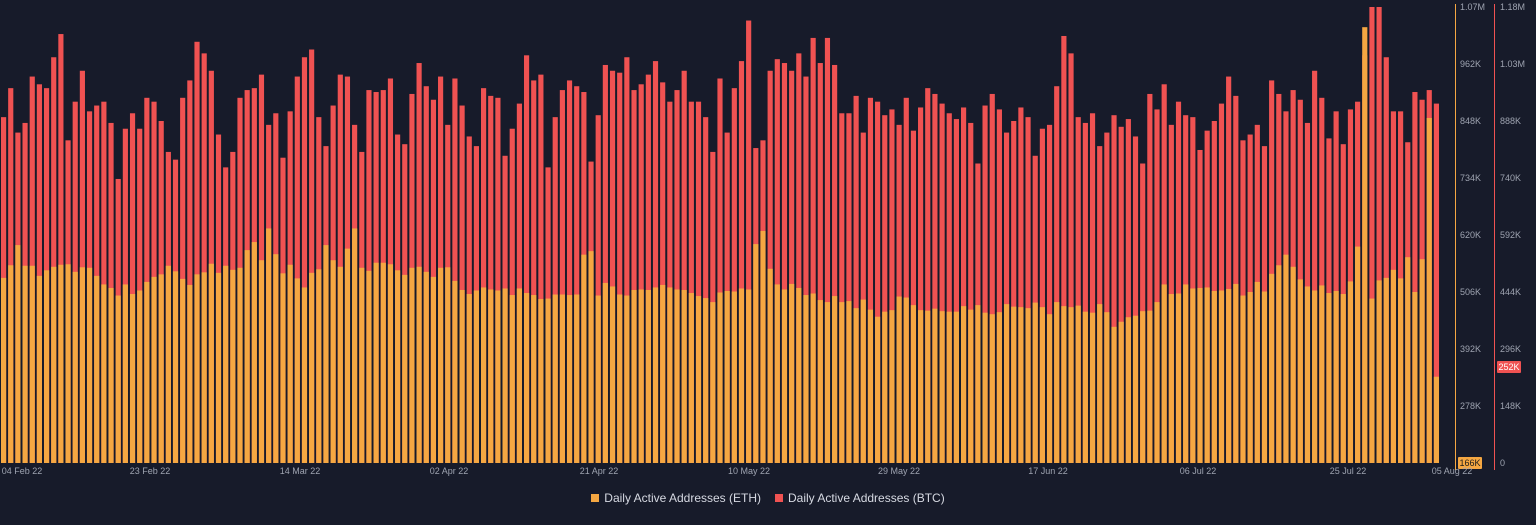 The width and height of the screenshot is (1536, 525). Describe the element at coordinates (1510, 235) in the screenshot. I see `btc-axis-tick-label: 592K` at that location.